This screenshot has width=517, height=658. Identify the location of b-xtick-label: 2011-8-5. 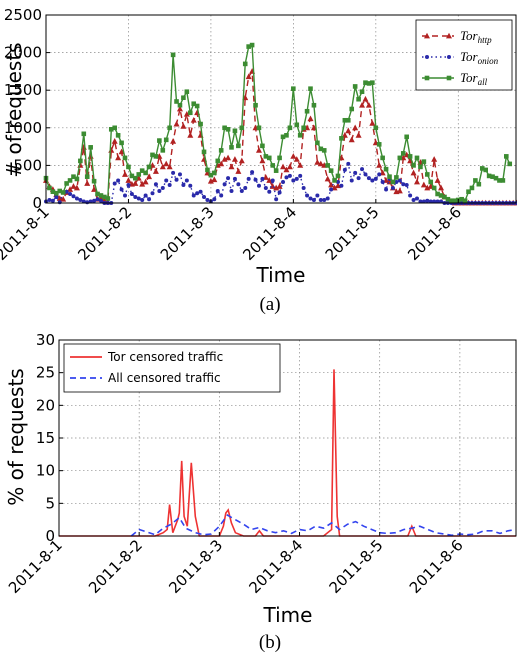
(356, 566).